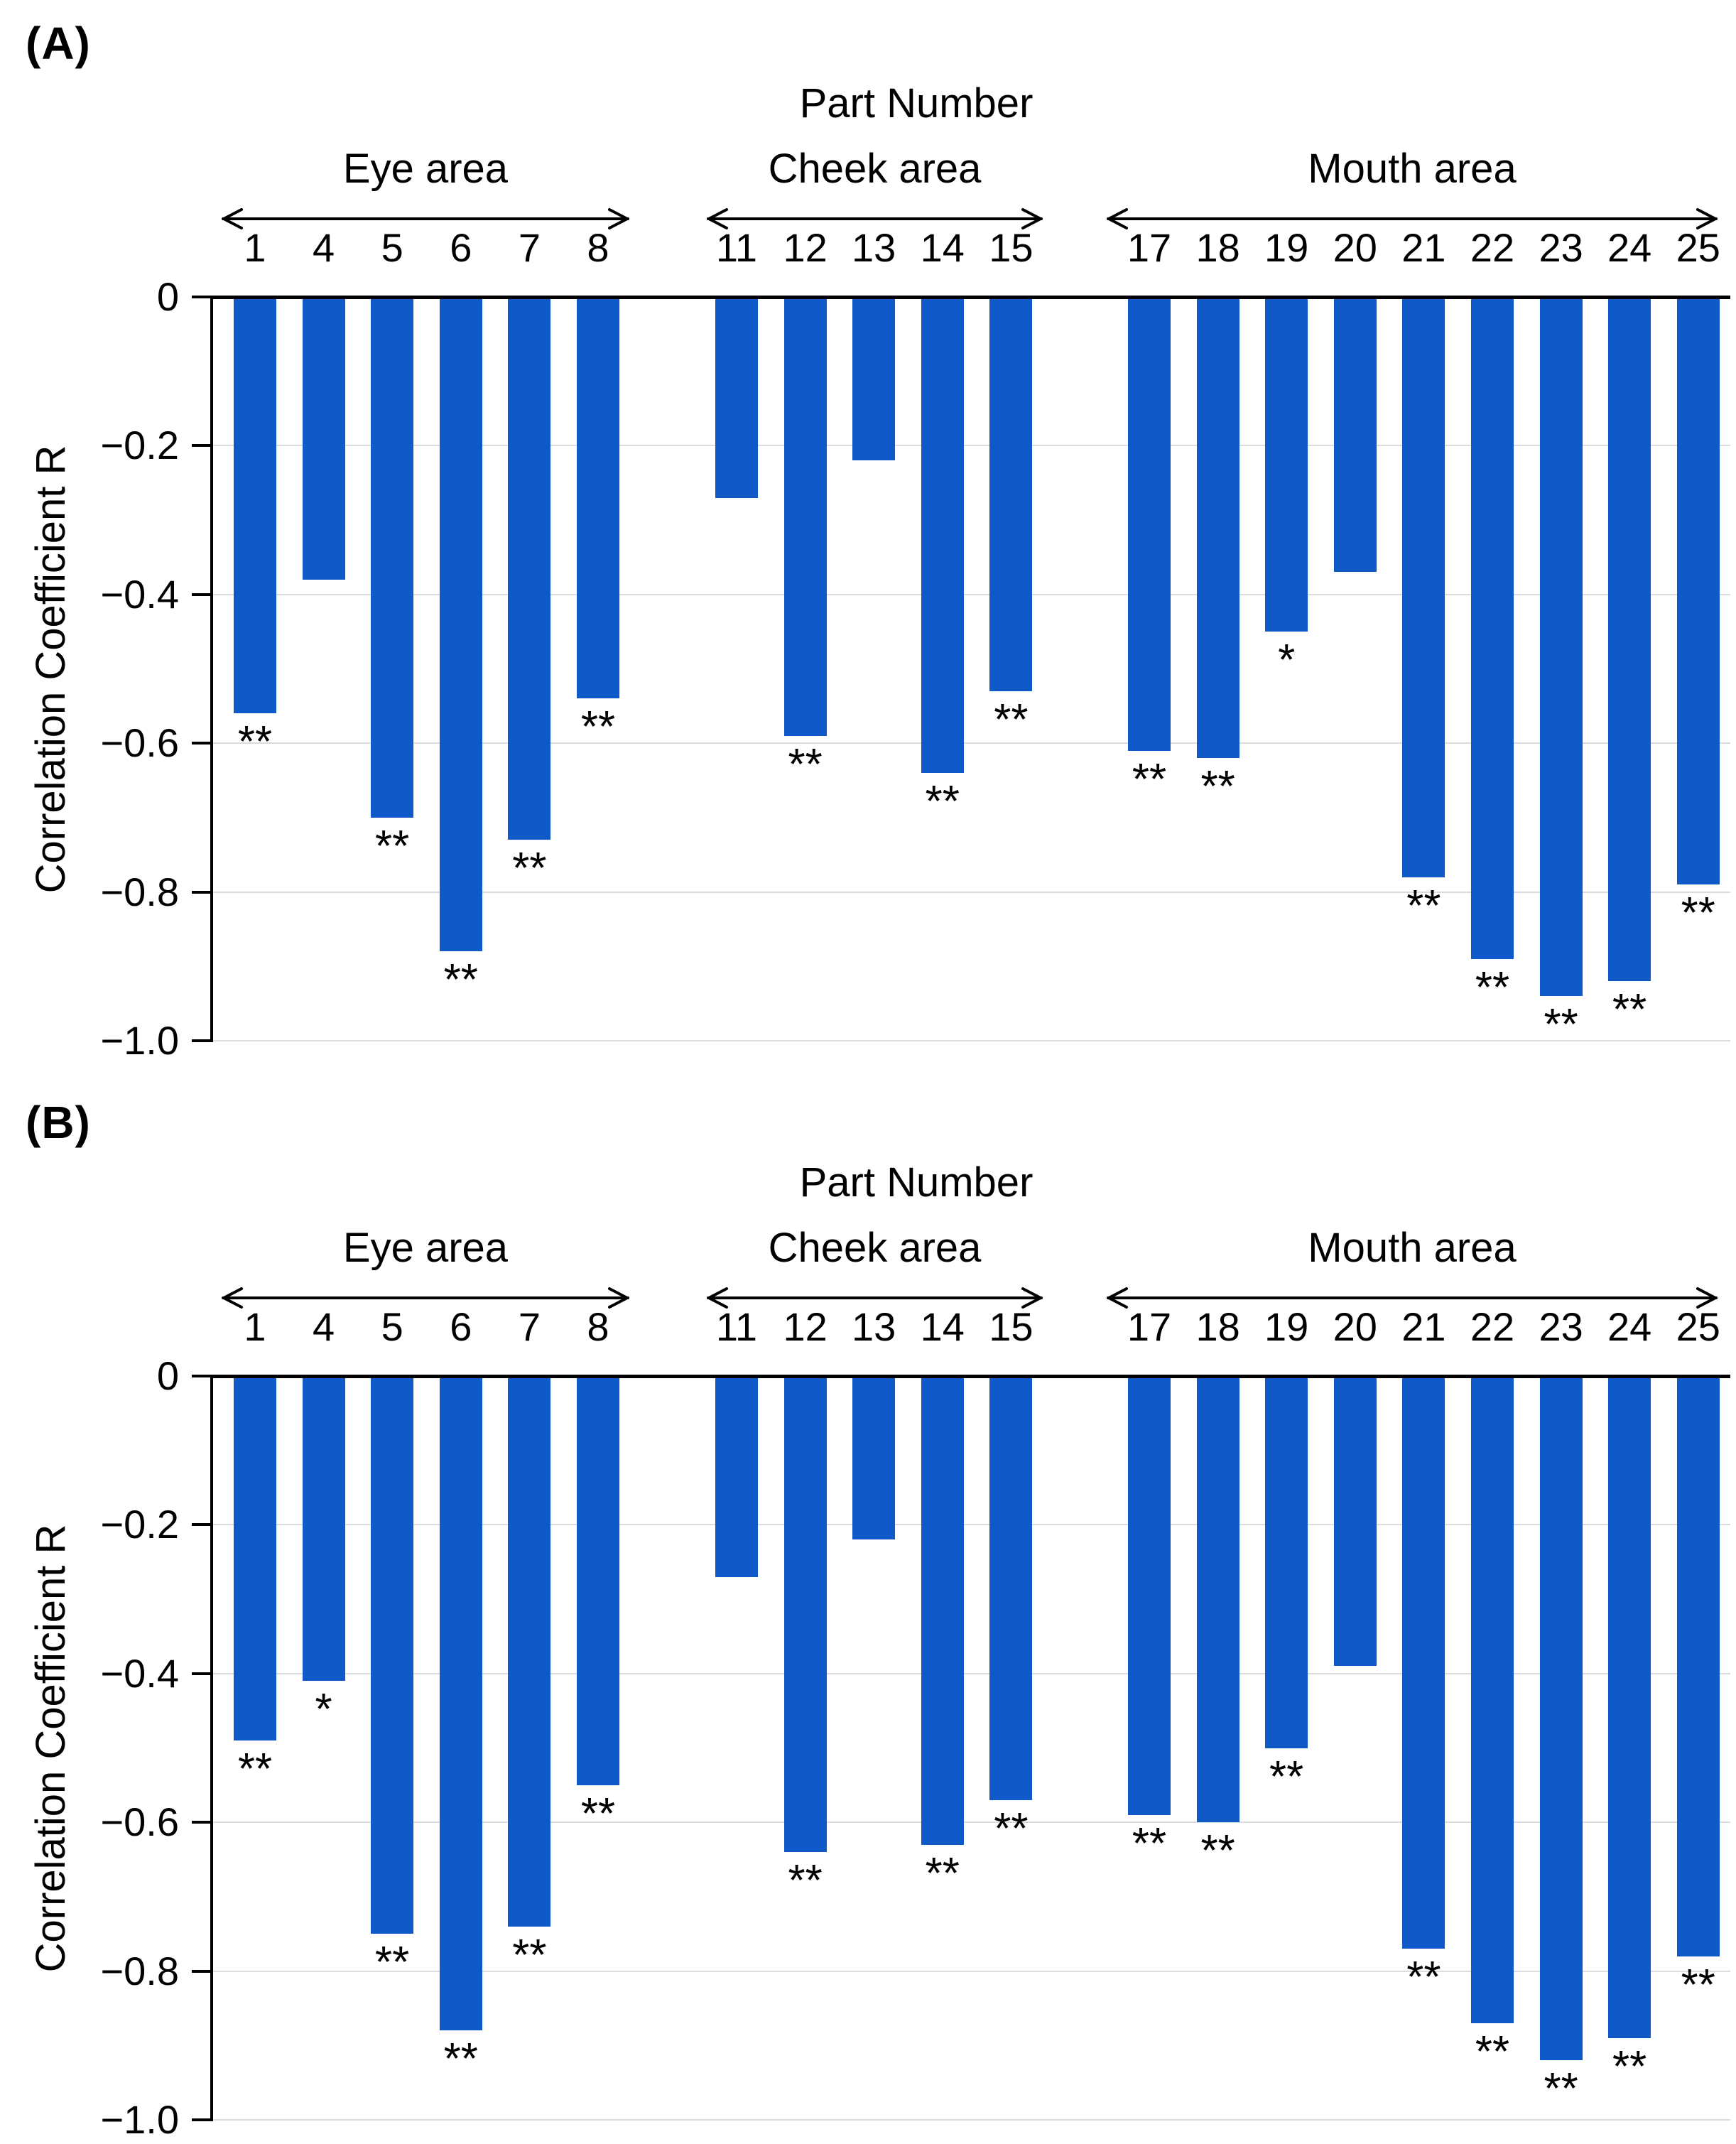 The width and height of the screenshot is (1736, 2144). Describe the element at coordinates (58, 1122) in the screenshot. I see `panel-label: (B)` at that location.